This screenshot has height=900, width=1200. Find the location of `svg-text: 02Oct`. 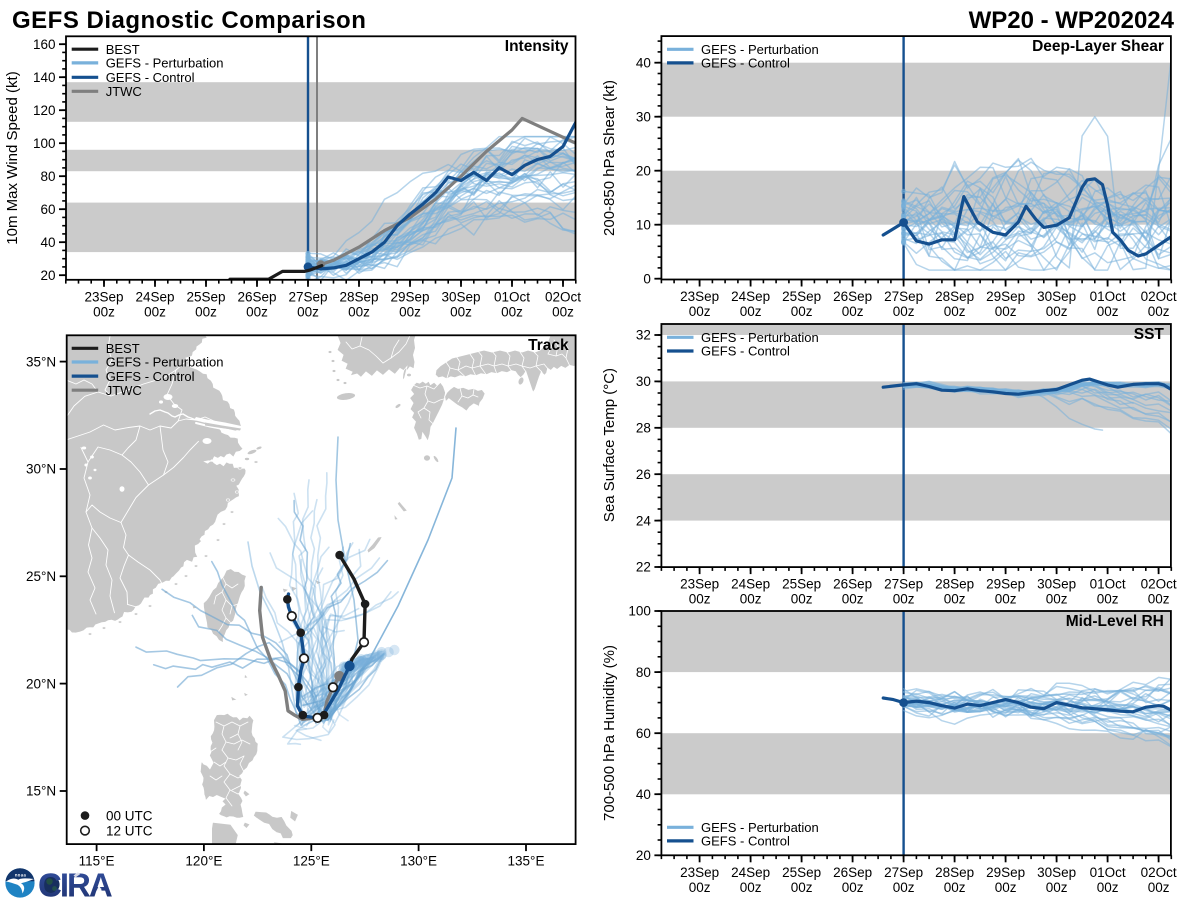

svg-text: 02Oct is located at coordinates (1159, 584).